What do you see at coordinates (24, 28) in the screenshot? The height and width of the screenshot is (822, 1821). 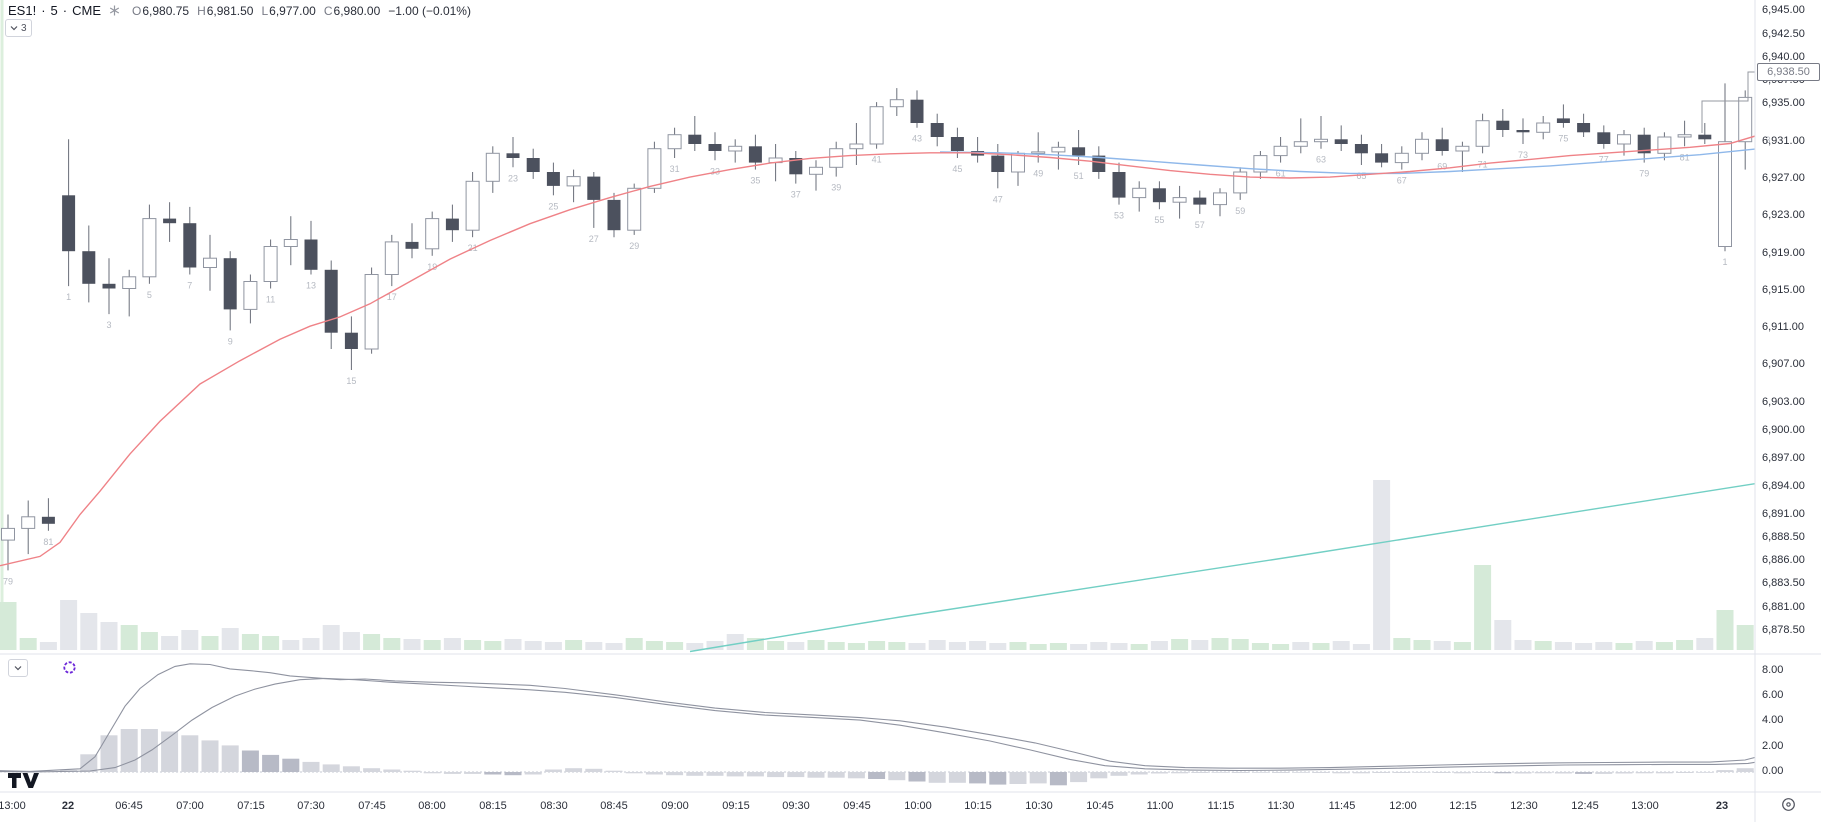 I see `hidden-indicator-count: 3` at bounding box center [24, 28].